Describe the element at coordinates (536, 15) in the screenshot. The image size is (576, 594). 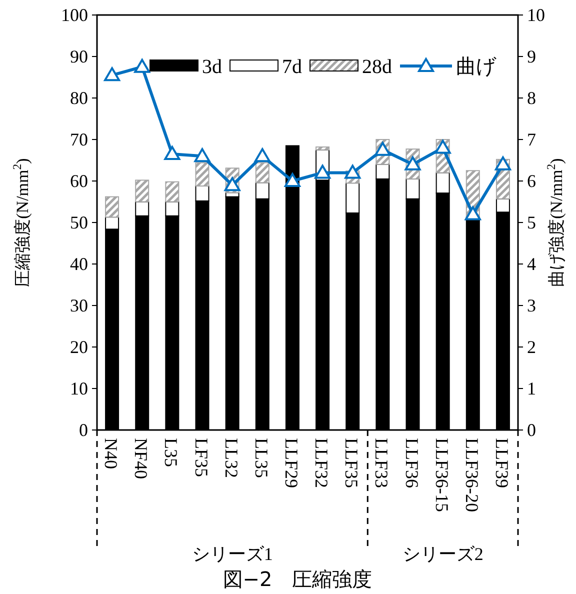
I see `y2-tick-label: 10` at that location.